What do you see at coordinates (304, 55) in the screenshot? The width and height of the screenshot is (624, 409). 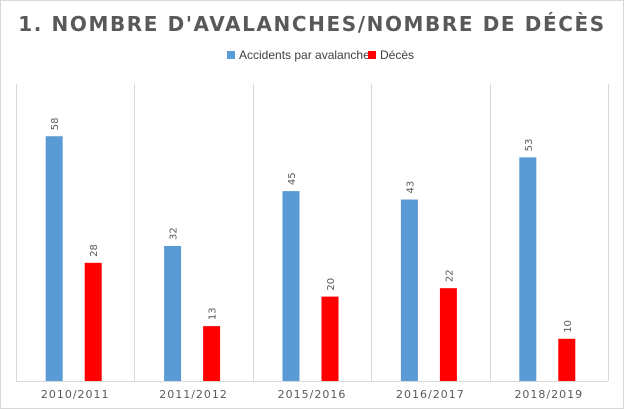 I see `legend-label-accidents: Accidents par avalanche` at bounding box center [304, 55].